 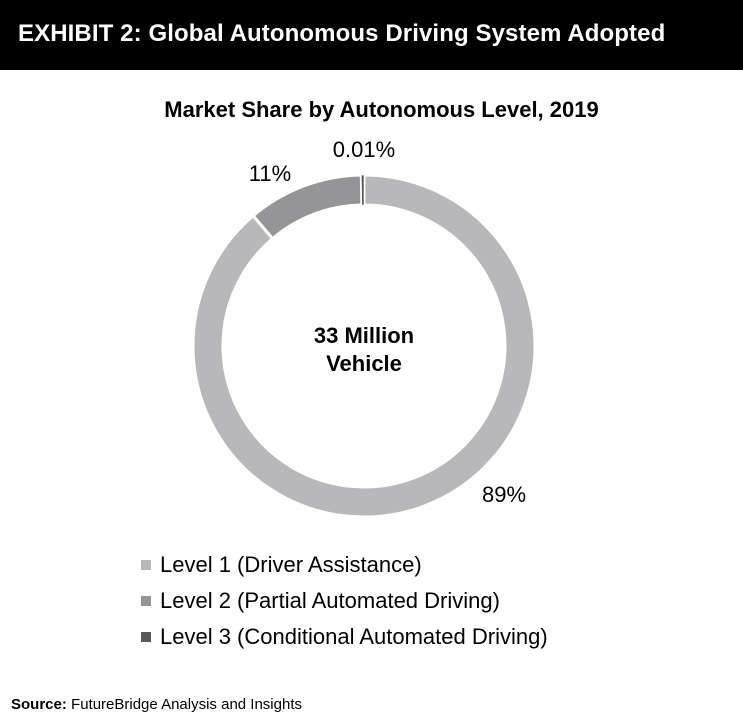 I want to click on legend-item: Level 3 (Conditional Automated Driving), so click(x=344, y=637).